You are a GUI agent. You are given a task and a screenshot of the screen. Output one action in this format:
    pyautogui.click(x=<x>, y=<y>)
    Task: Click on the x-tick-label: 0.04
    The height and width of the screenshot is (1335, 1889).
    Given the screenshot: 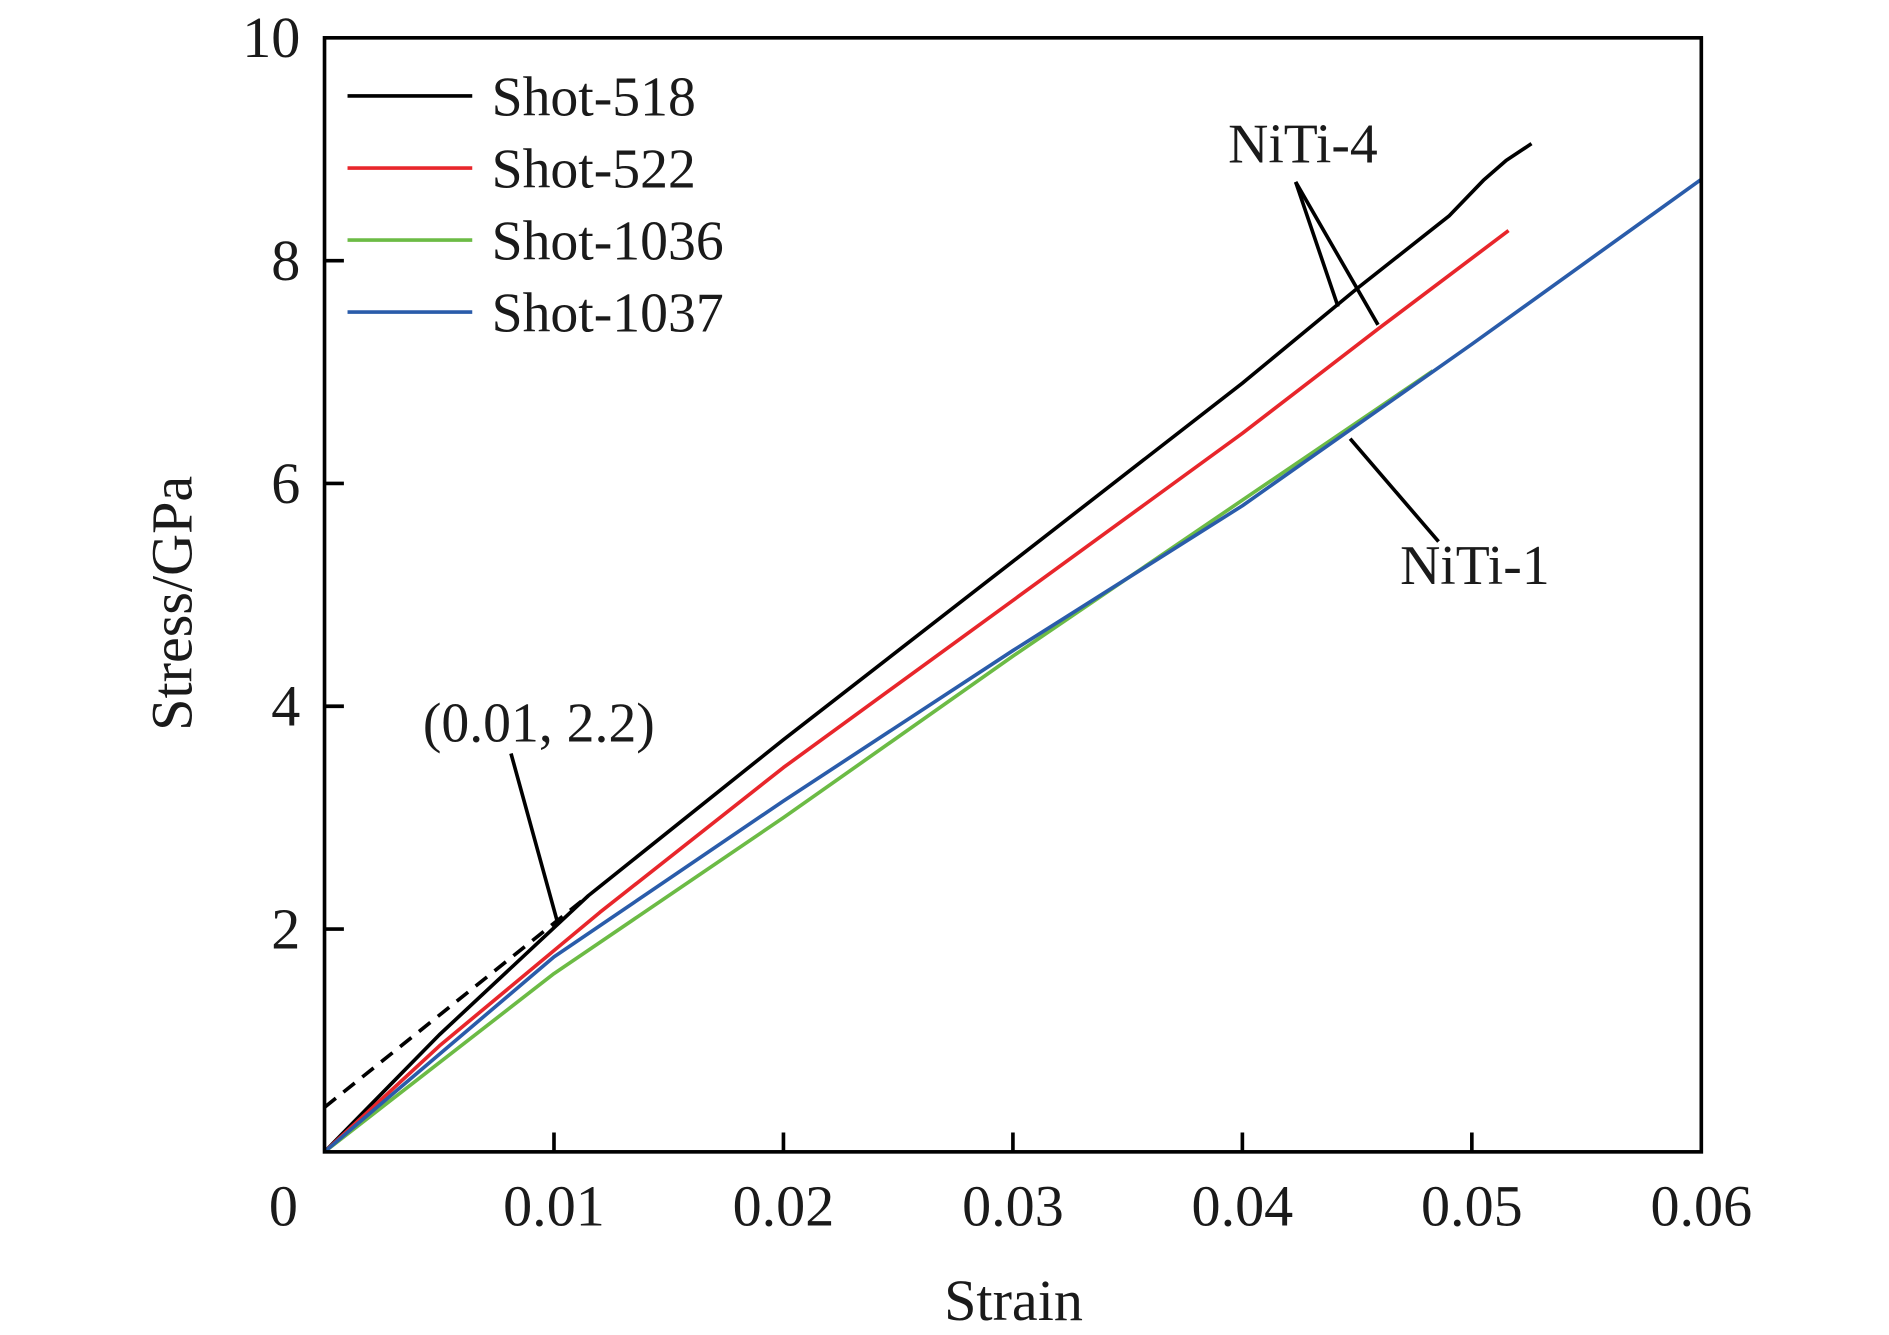 What is the action you would take?
    pyautogui.click(x=1243, y=1206)
    